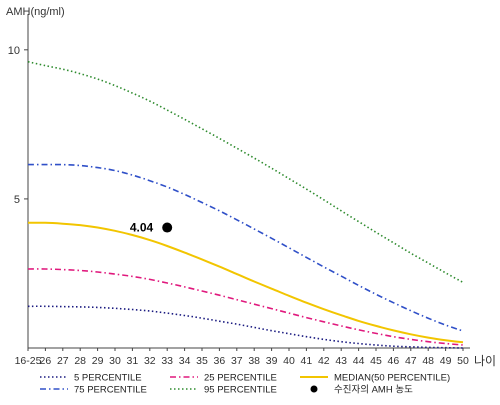  What do you see at coordinates (254, 361) in the screenshot?
I see `x-tick-label: 38` at bounding box center [254, 361].